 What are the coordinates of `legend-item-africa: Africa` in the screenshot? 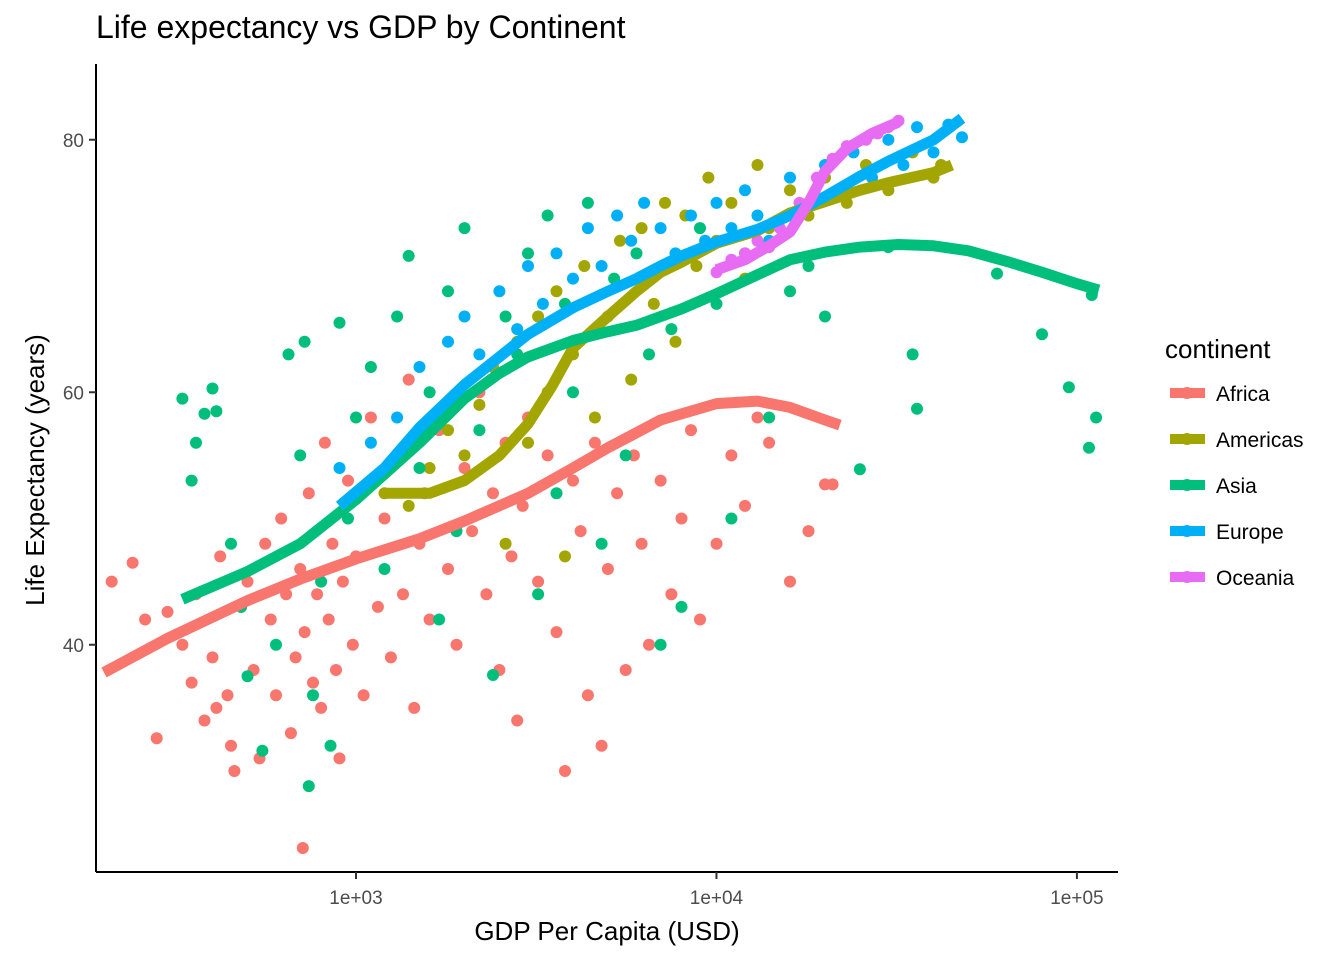 It's located at (1220, 394).